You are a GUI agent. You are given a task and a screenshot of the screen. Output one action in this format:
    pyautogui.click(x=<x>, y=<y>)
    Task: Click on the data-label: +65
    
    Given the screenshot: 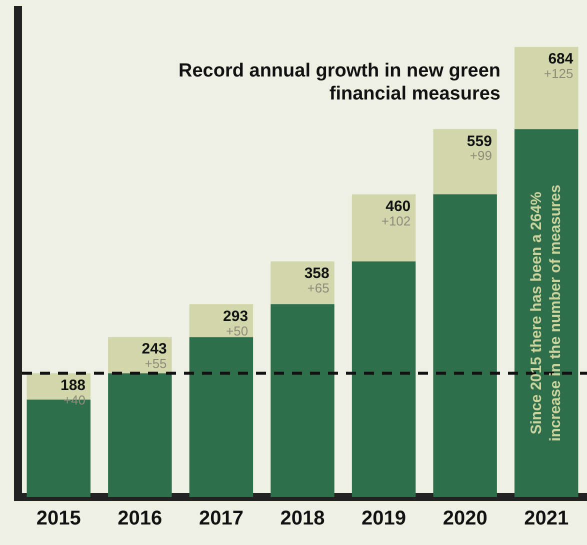 What is the action you would take?
    pyautogui.click(x=318, y=288)
    